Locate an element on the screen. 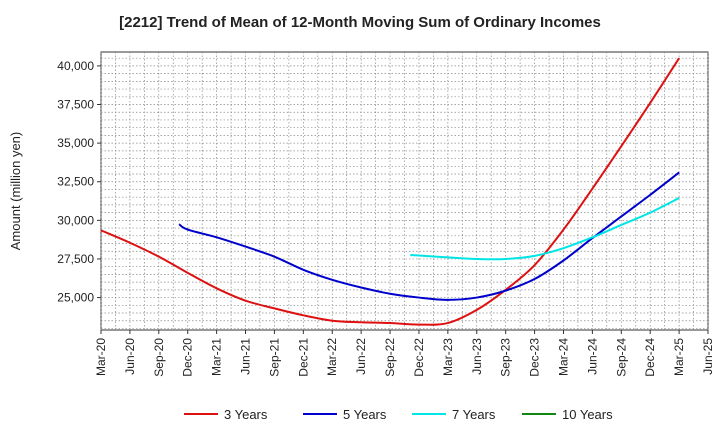 Image resolution: width=720 pixels, height=440 pixels. x-tick-label: Dec-20 is located at coordinates (188, 357).